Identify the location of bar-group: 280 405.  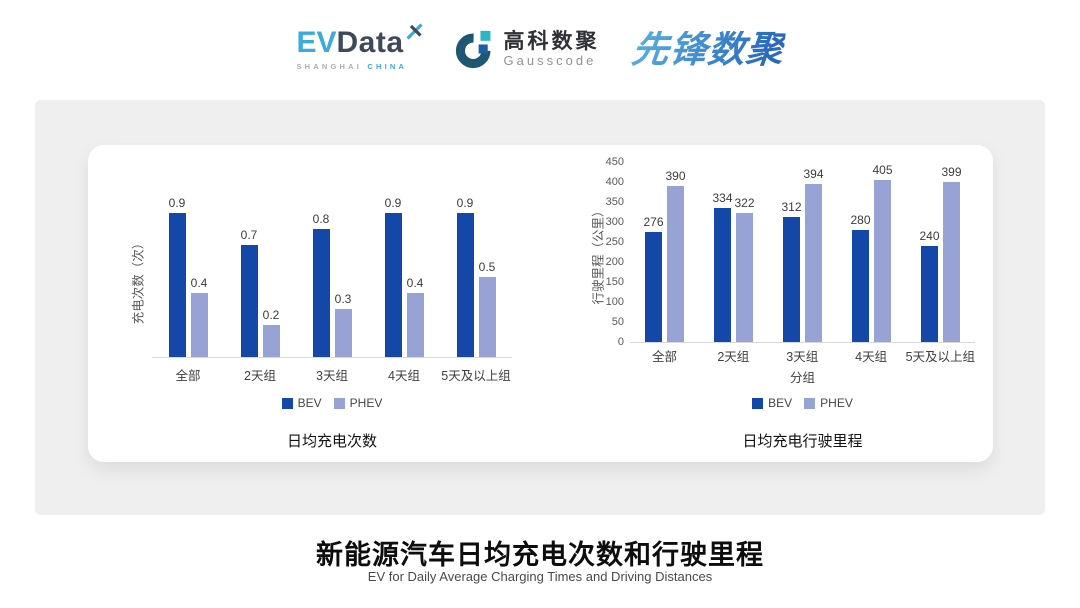
(871, 252).